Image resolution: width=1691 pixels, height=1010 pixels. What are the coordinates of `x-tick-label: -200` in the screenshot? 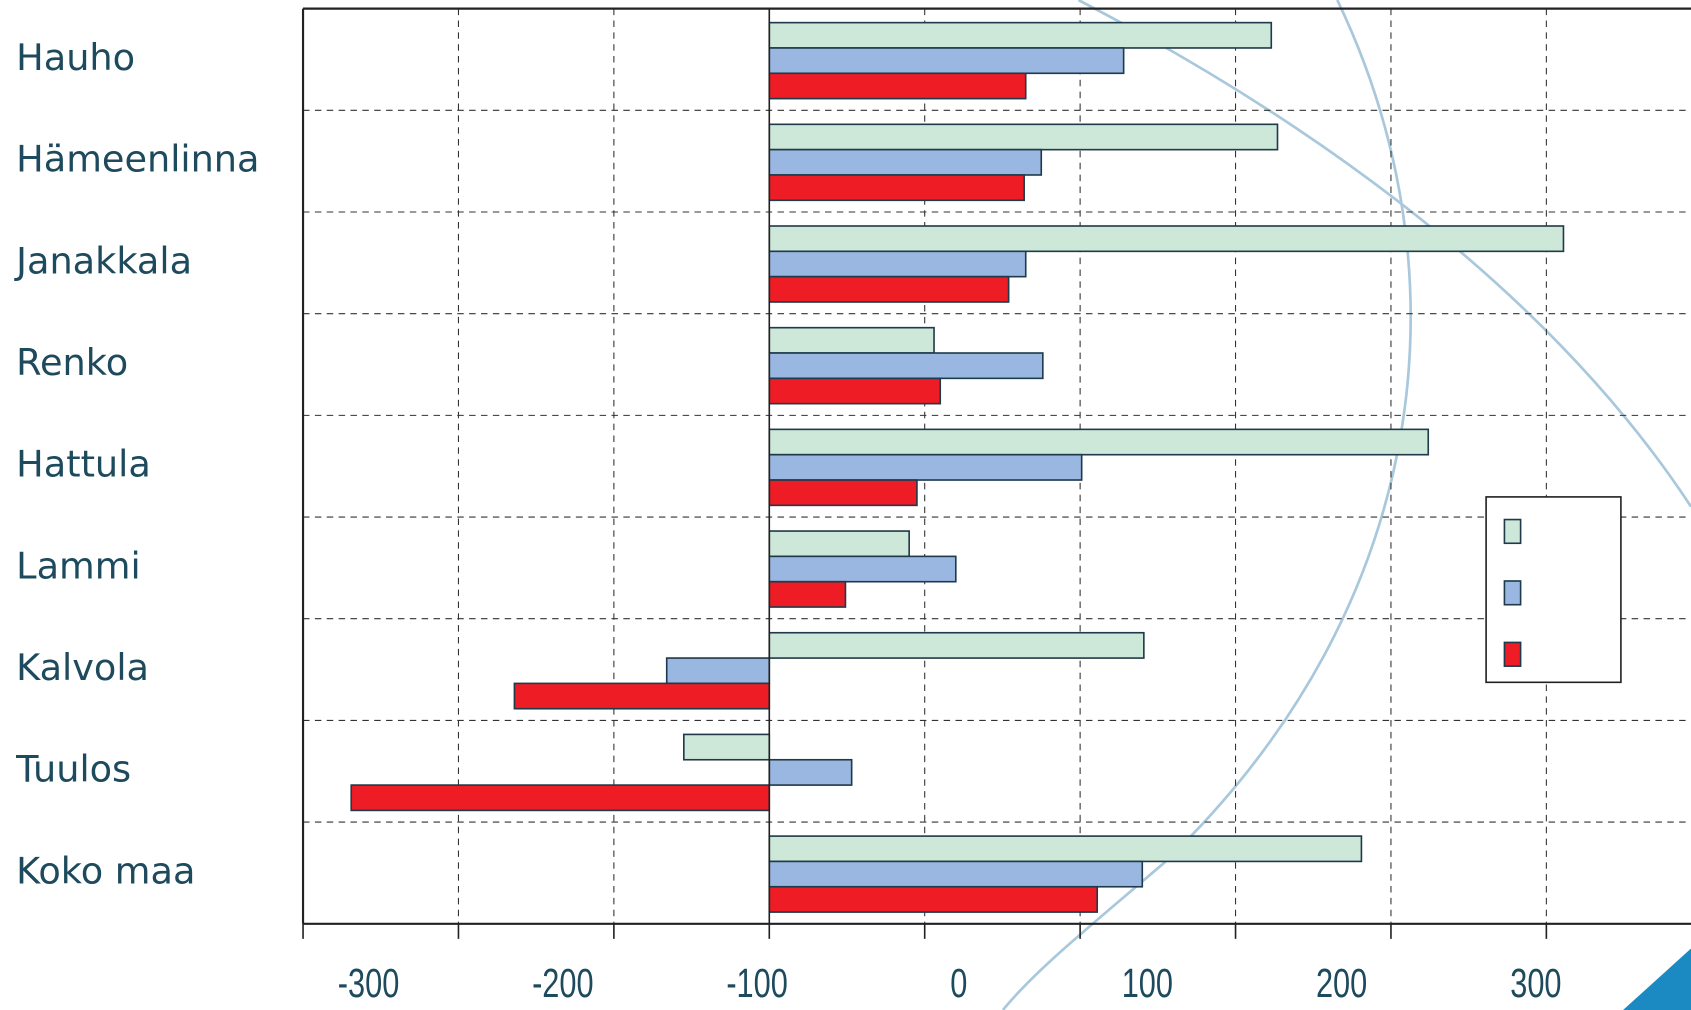 It's located at (563, 983).